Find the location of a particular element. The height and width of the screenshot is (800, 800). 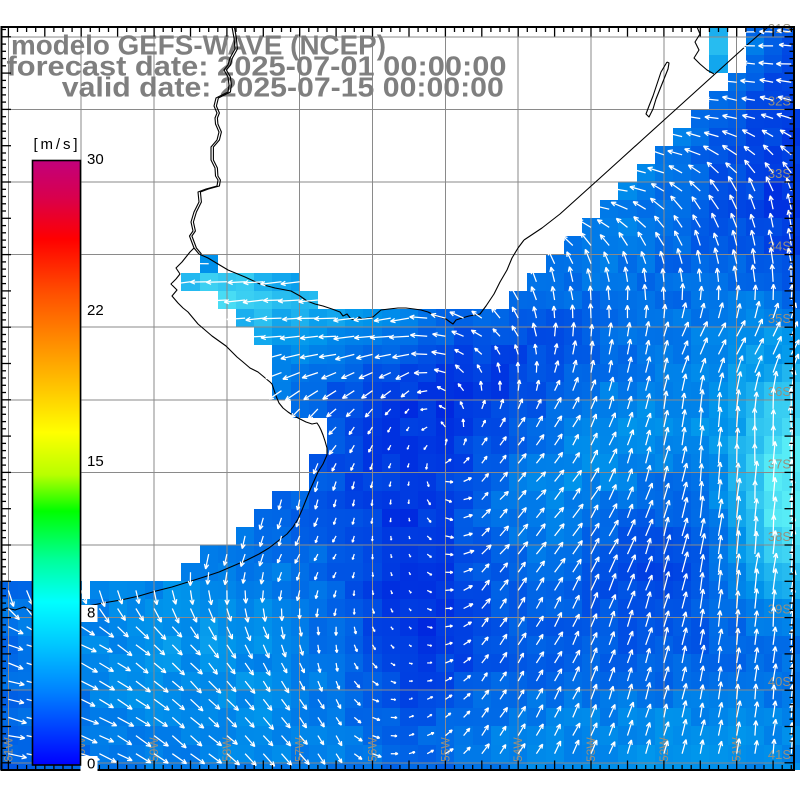

svg-text: 32S is located at coordinates (779, 100).